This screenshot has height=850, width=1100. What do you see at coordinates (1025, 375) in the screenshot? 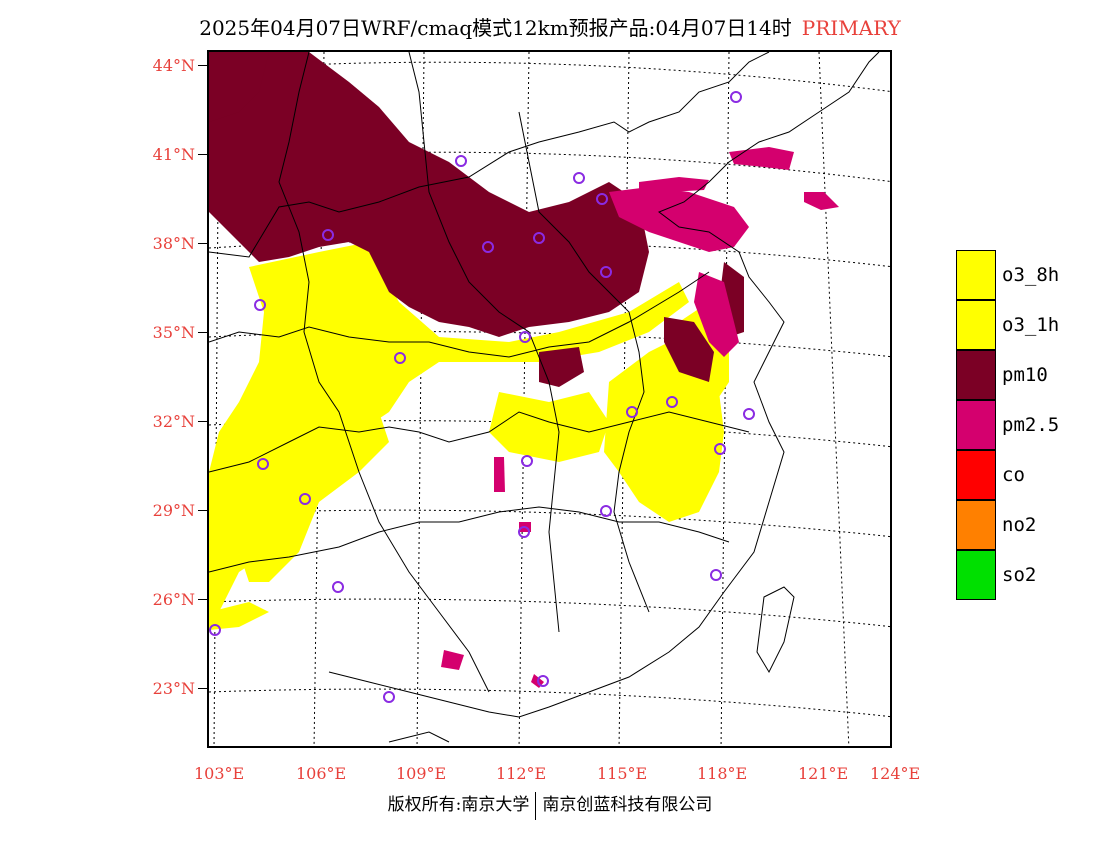
I see `legend-label: pm10` at bounding box center [1025, 375].